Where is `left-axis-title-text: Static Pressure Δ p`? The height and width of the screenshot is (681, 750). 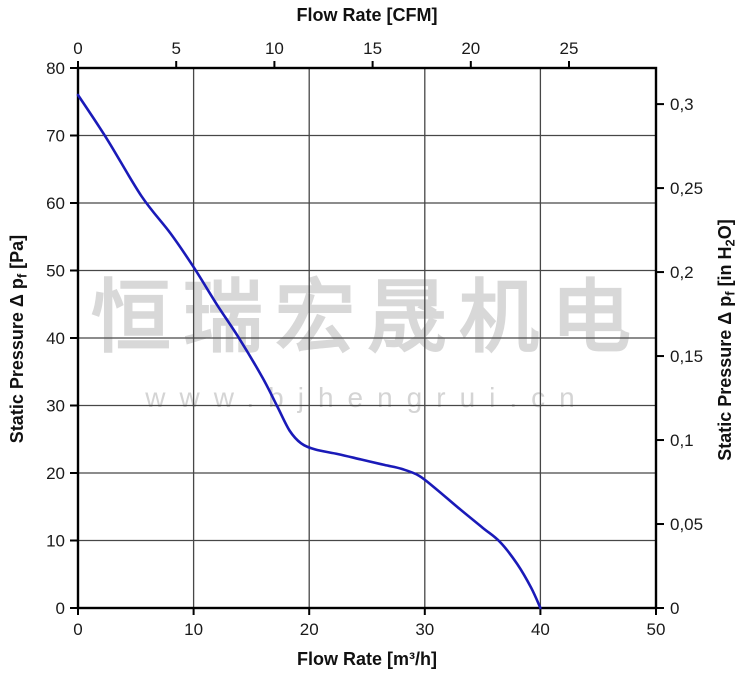
left-axis-title-text: Static Pressure Δ p is located at coordinates (17, 361).